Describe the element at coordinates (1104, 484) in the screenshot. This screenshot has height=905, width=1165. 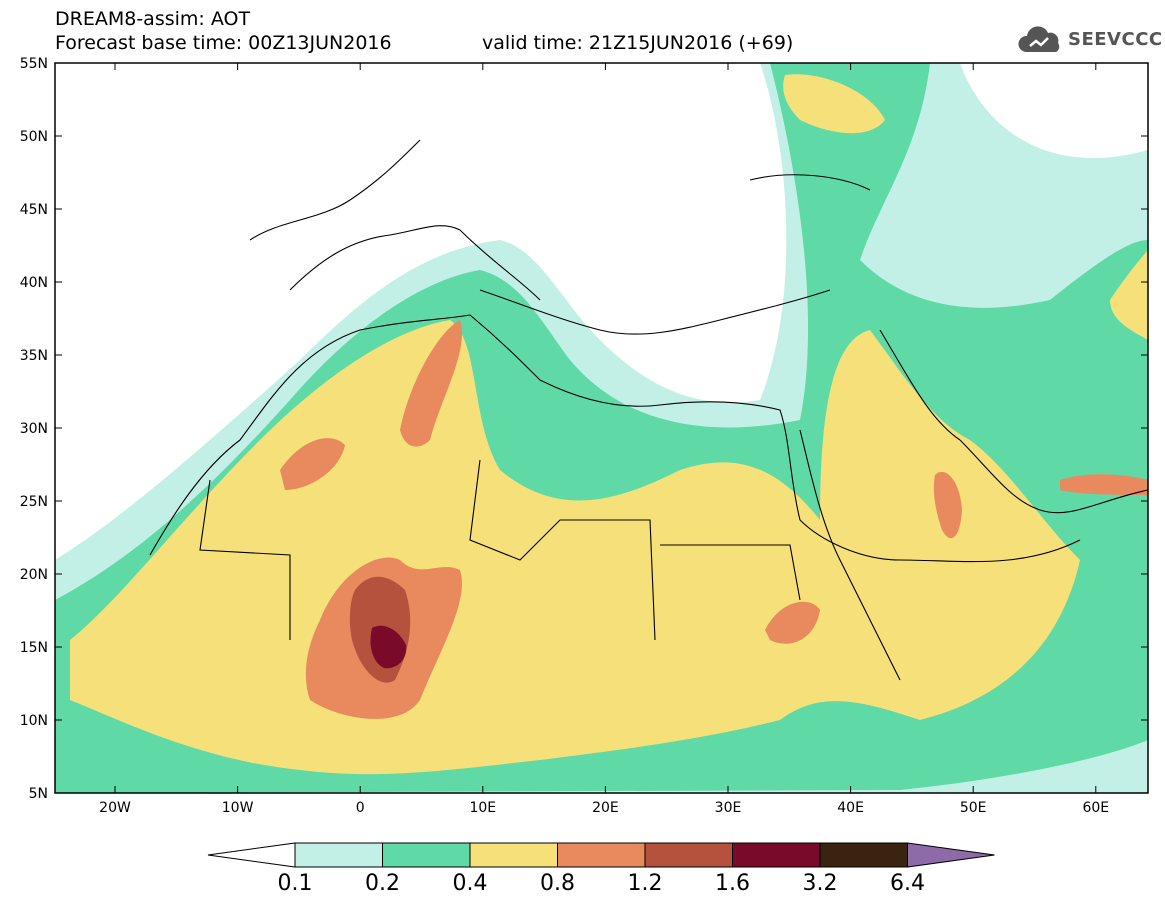
I see `aot-band-0-8-gulf` at that location.